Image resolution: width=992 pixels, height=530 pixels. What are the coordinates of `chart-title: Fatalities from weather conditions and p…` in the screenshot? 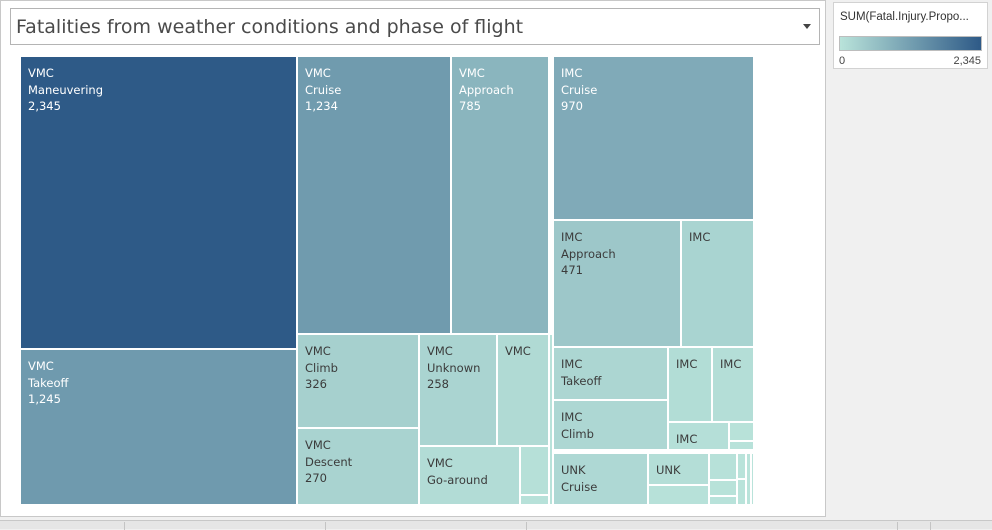 It's located at (270, 27).